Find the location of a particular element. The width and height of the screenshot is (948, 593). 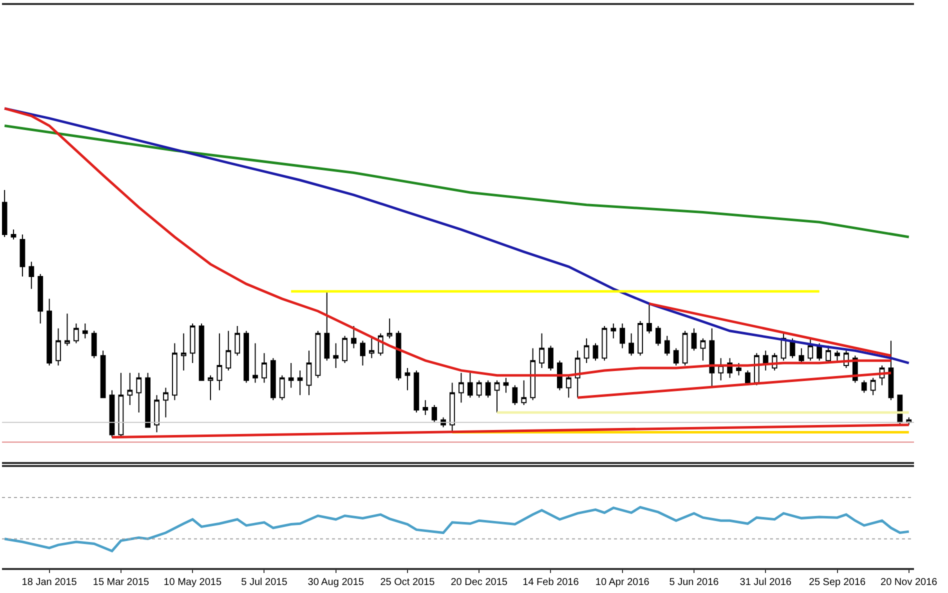

x-tick-label: 5 Jul 2015 is located at coordinates (264, 582).